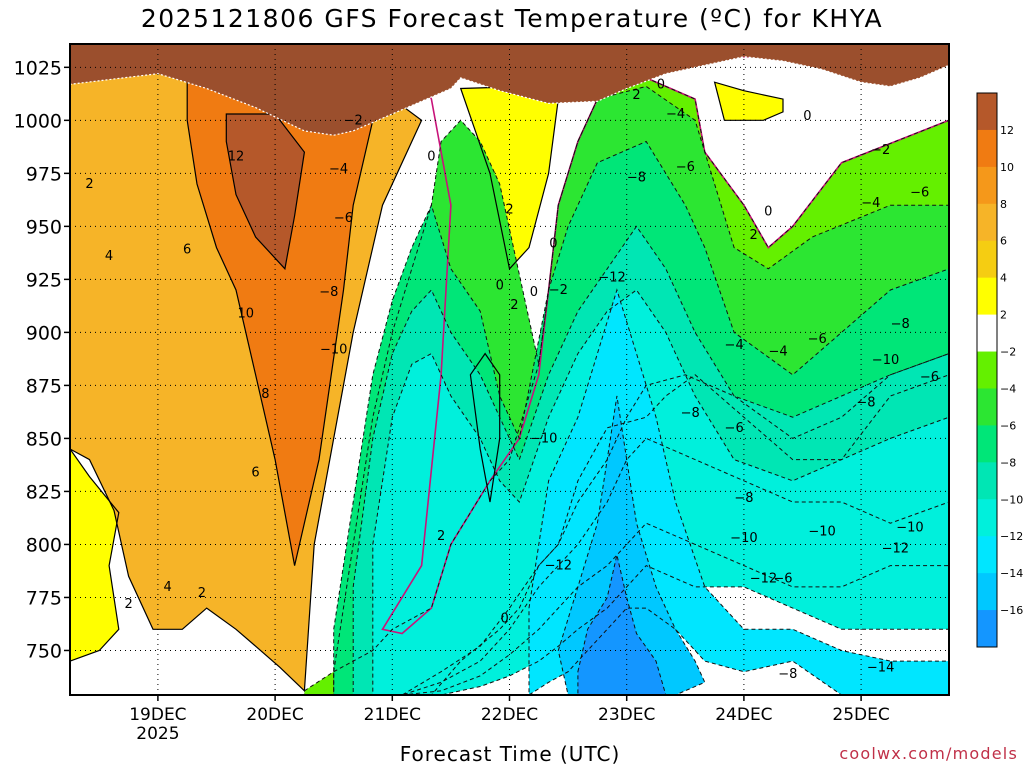 The width and height of the screenshot is (1024, 768). I want to click on colorbar-label: 8, so click(1003, 204).